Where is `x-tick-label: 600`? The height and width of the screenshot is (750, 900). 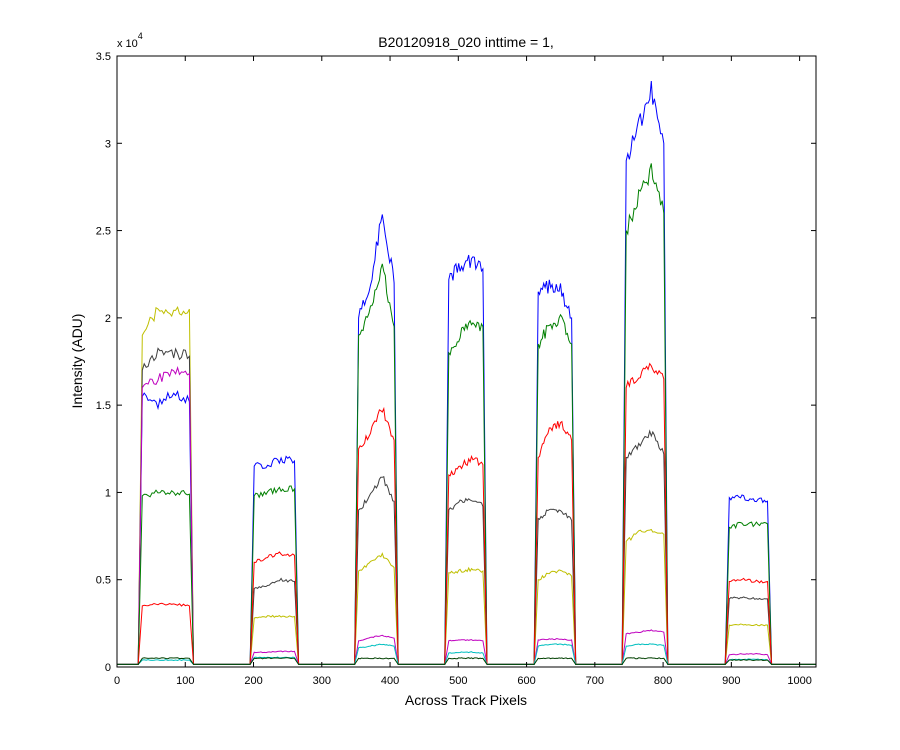
x-tick-label: 600 is located at coordinates (526, 681).